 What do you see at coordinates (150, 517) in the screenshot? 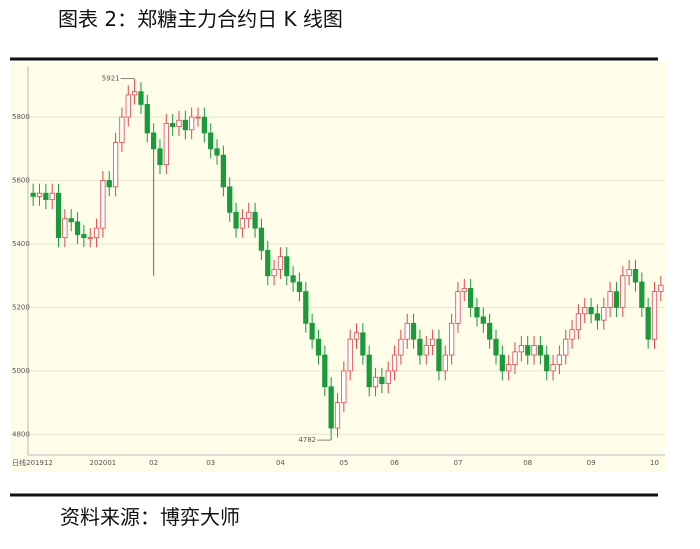
I see `source: 资料来源：博弈大师` at bounding box center [150, 517].